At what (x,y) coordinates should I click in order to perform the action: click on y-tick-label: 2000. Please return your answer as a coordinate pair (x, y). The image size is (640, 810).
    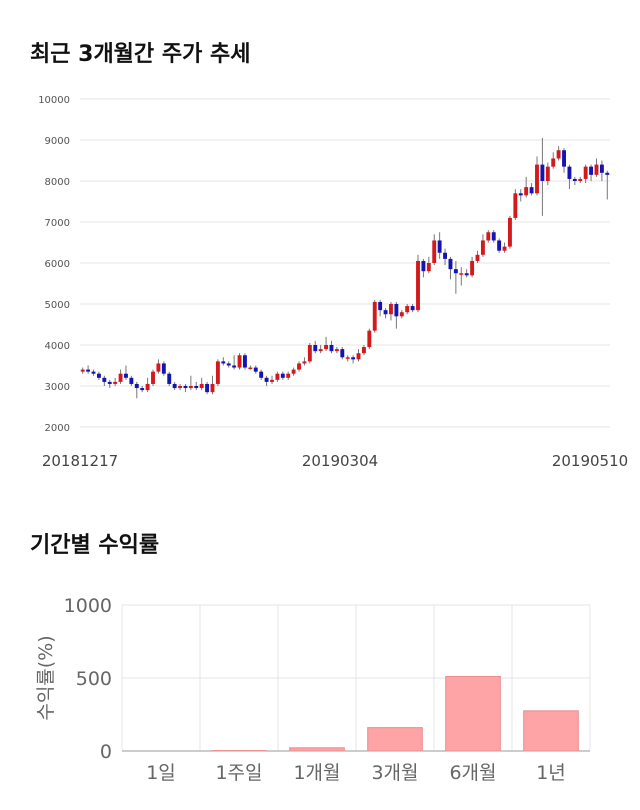
    Looking at the image, I should click on (57, 428).